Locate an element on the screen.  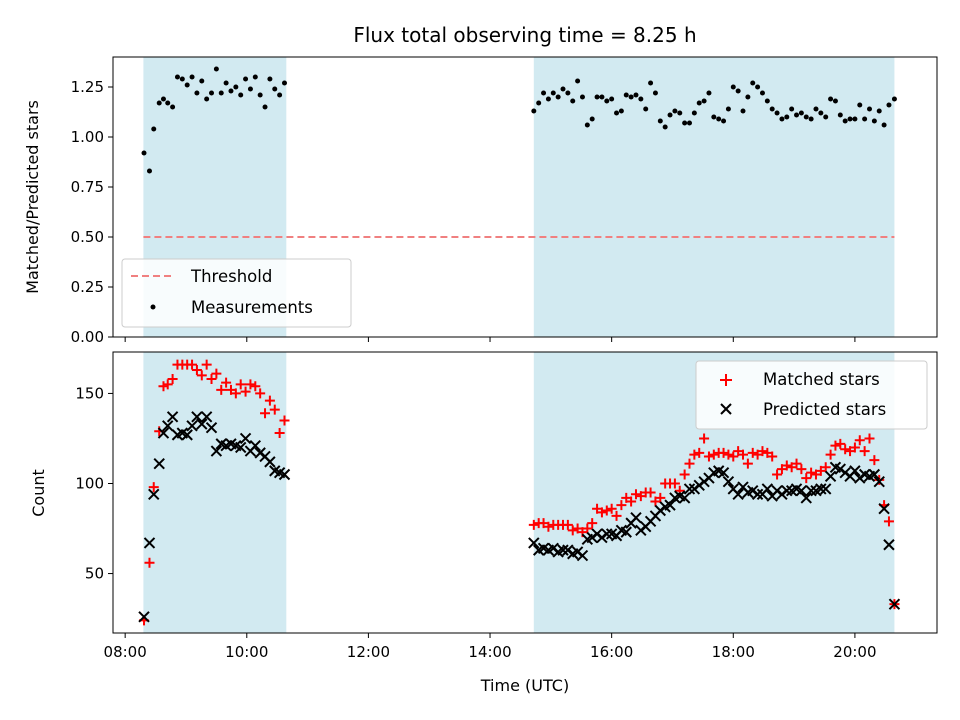
ratio-legend-box is located at coordinates (236, 293).